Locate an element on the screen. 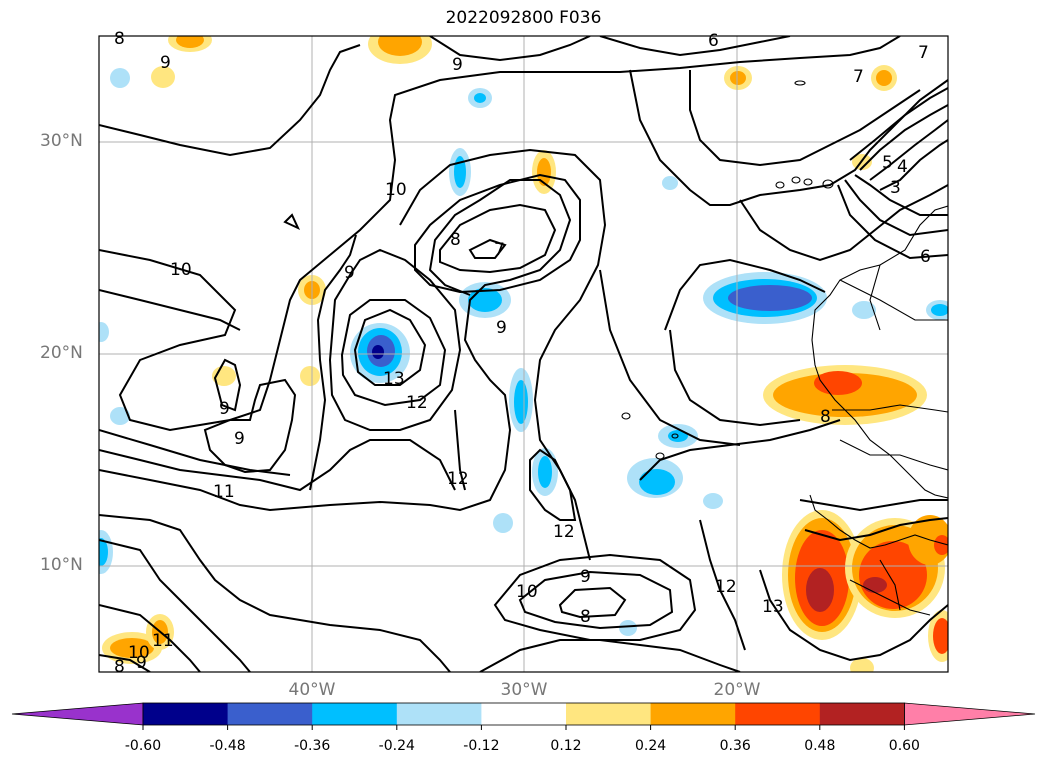 This screenshot has height=765, width=1047. colorbar-tick-label: 0.36 is located at coordinates (735, 746).